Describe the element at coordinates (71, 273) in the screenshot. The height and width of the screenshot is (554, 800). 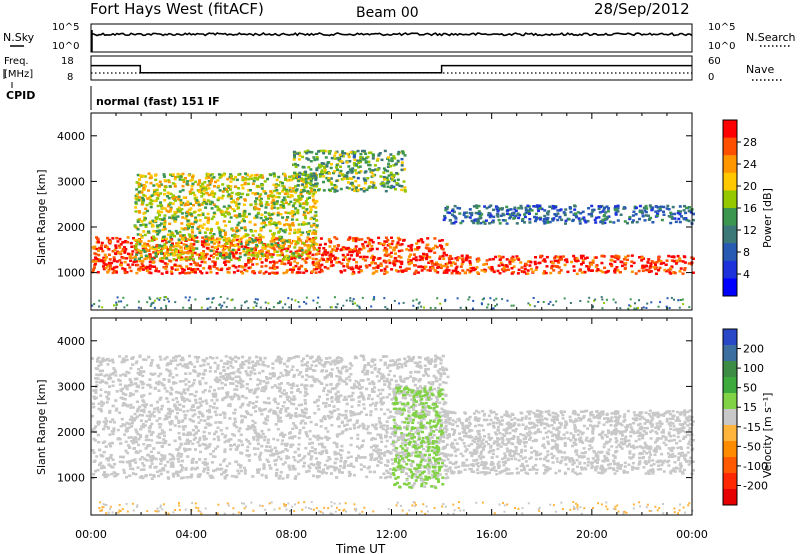
I see `y-tick-label: 1000` at that location.